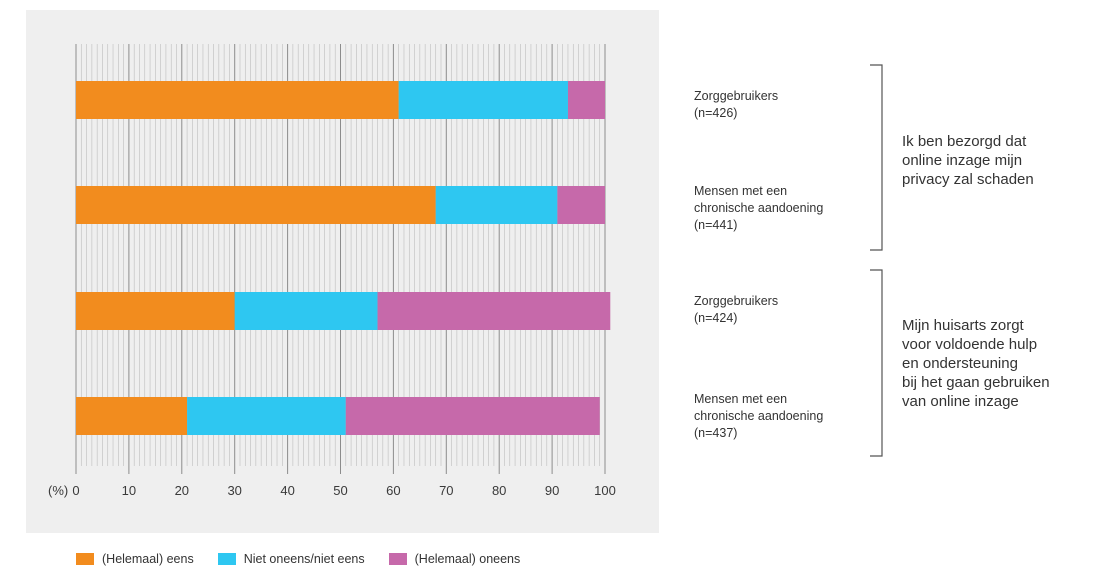 This screenshot has height=570, width=1103. Describe the element at coordinates (397, 559) in the screenshot. I see `legend-swatch-oneens` at that location.